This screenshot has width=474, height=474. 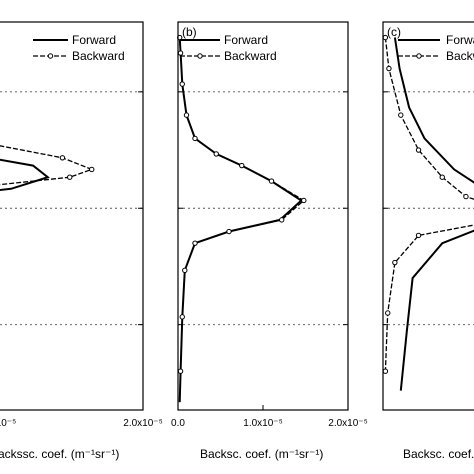 What do you see at coordinates (394, 32) in the screenshot?
I see `panel-label: (c)` at bounding box center [394, 32].